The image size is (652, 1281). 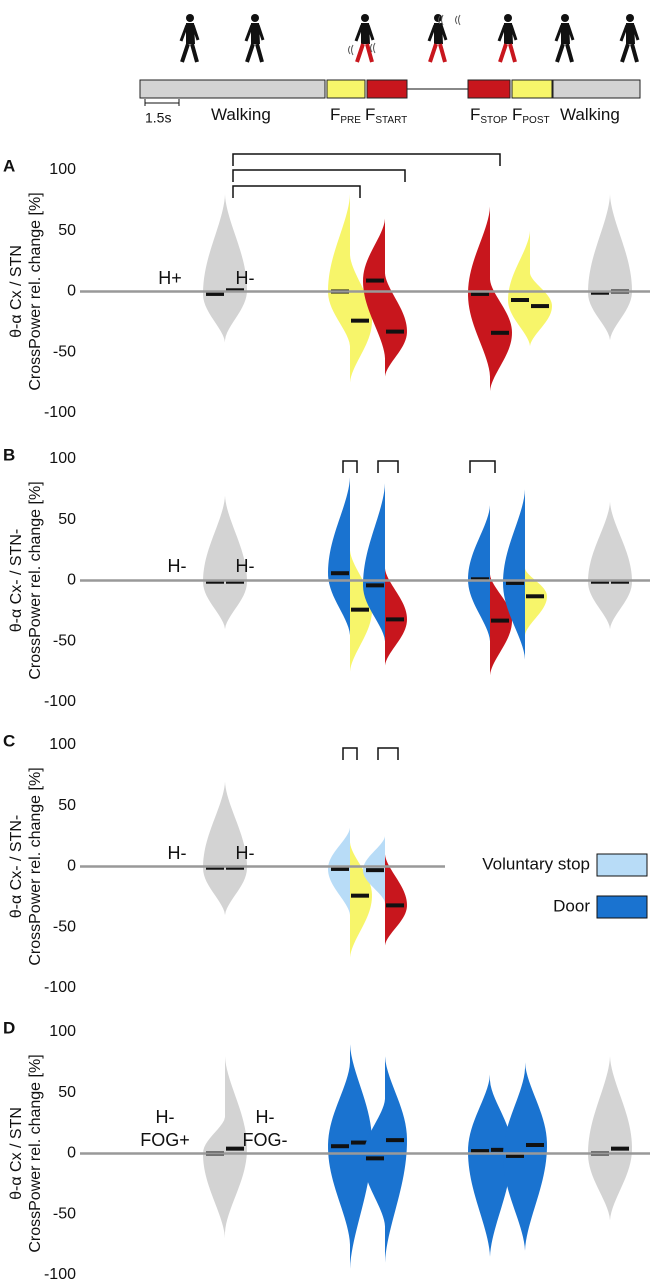 What do you see at coordinates (170, 278) in the screenshot?
I see `group-label: H+` at bounding box center [170, 278].